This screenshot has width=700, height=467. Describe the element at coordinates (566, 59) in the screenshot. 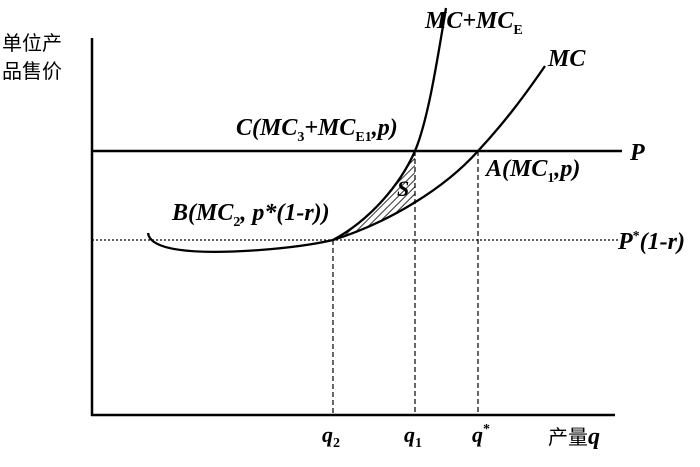

I see `mc-label: MC` at that location.